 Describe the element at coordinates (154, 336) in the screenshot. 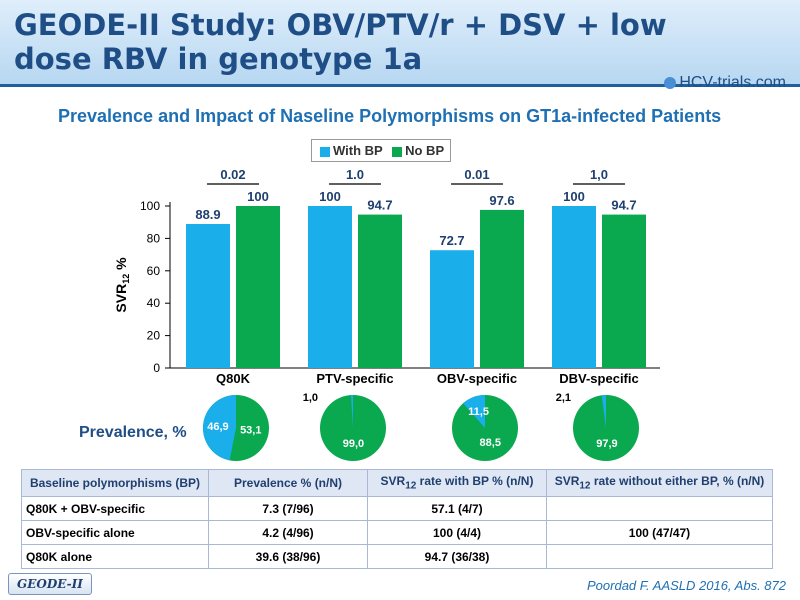

I see `y-tick-label: 20` at that location.